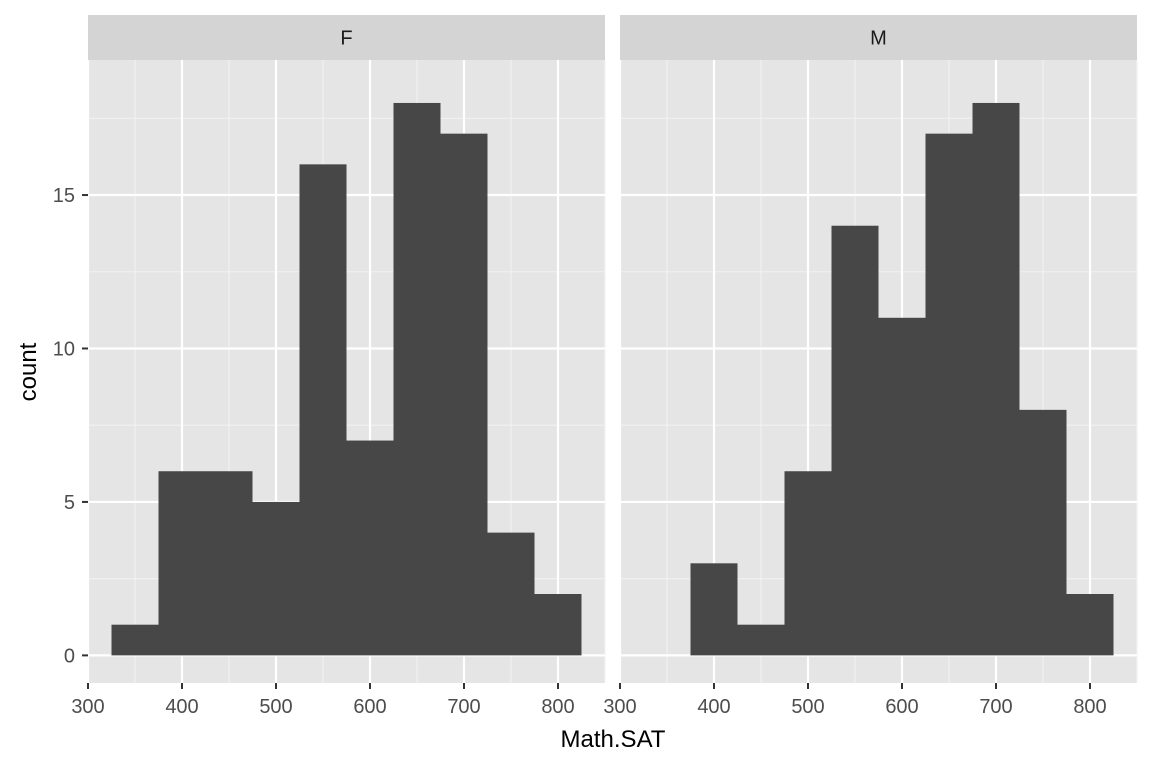 This screenshot has width=1152, height=768. What do you see at coordinates (69, 656) in the screenshot?
I see `y-tick-label: 0` at bounding box center [69, 656].